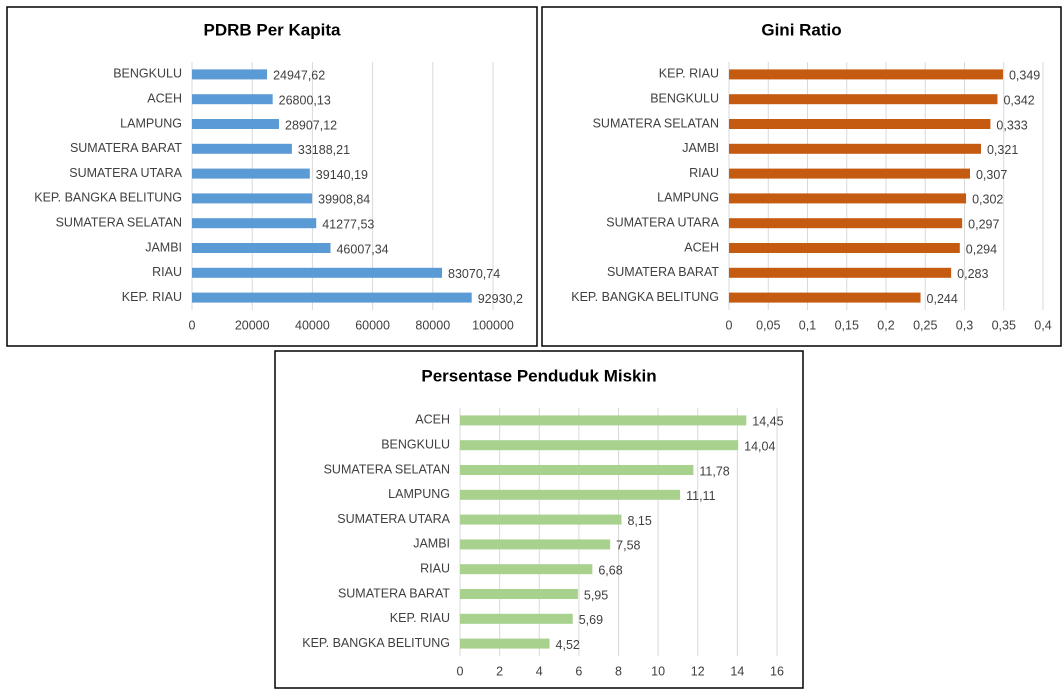  Describe the element at coordinates (273, 29) in the screenshot. I see `chart-title: PDRB Per Kapita` at that location.